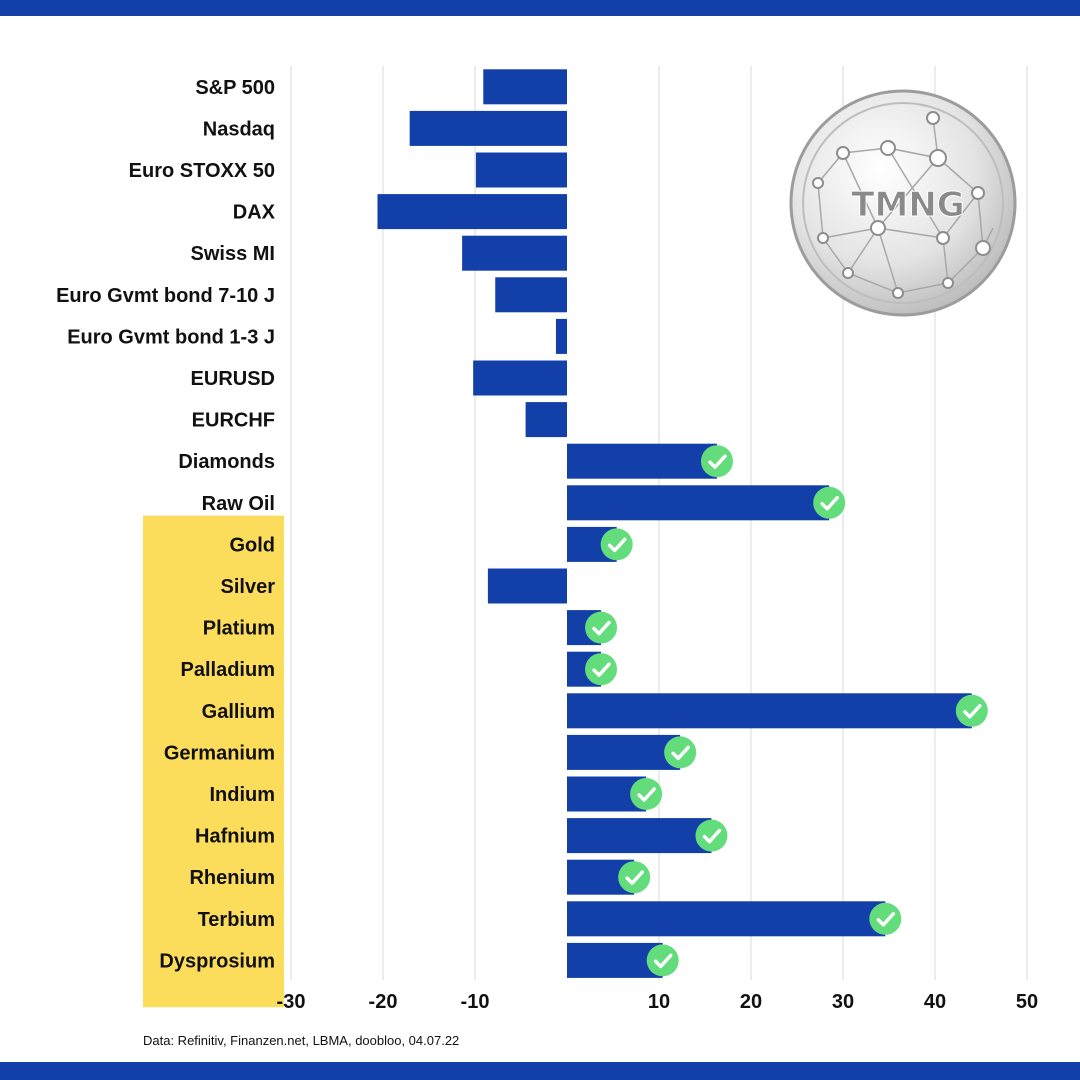 The width and height of the screenshot is (1080, 1080). I want to click on x-tick-labels: -30 -20 -10 10 20 30 40 50, so click(658, 1002).